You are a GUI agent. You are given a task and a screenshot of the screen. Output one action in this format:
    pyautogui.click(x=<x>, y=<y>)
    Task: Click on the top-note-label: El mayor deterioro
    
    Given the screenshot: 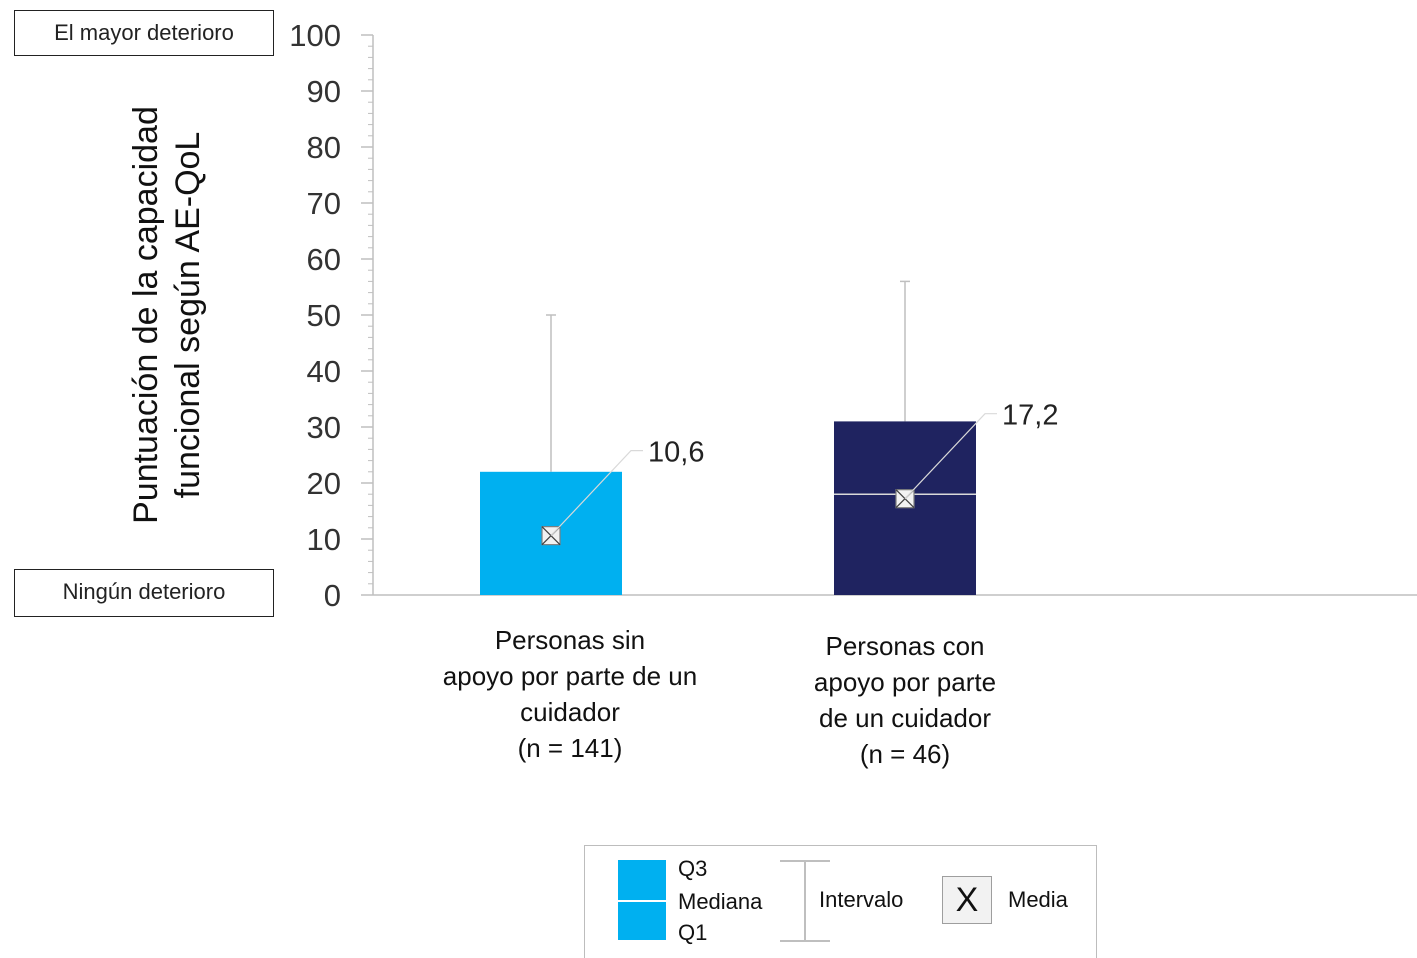 What is the action you would take?
    pyautogui.click(x=144, y=32)
    